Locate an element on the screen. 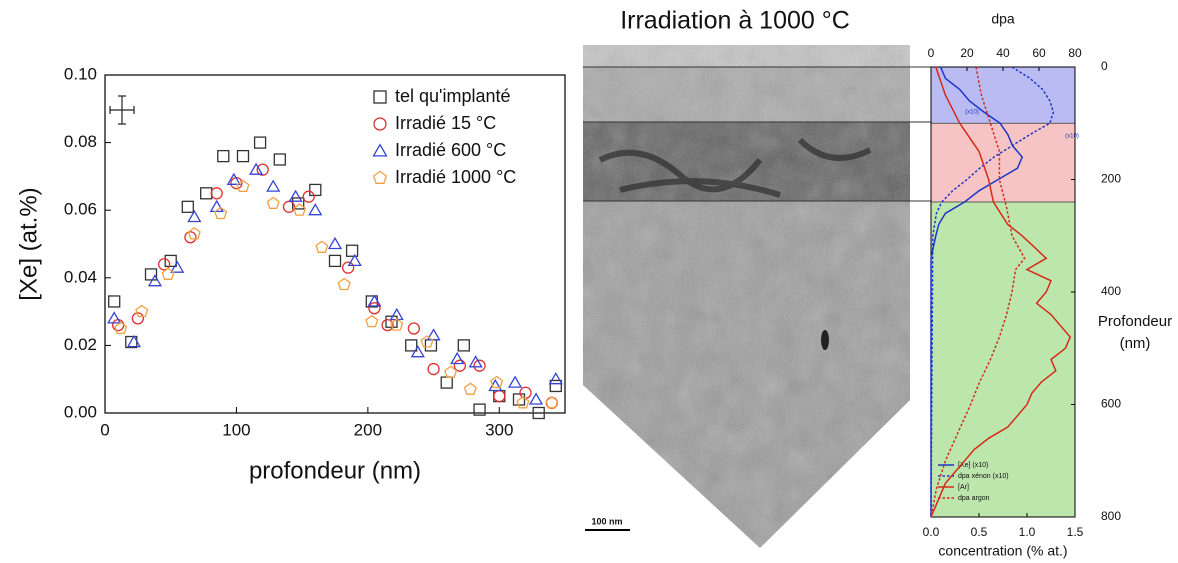  x2-axis-label: dpa is located at coordinates (1003, 19).